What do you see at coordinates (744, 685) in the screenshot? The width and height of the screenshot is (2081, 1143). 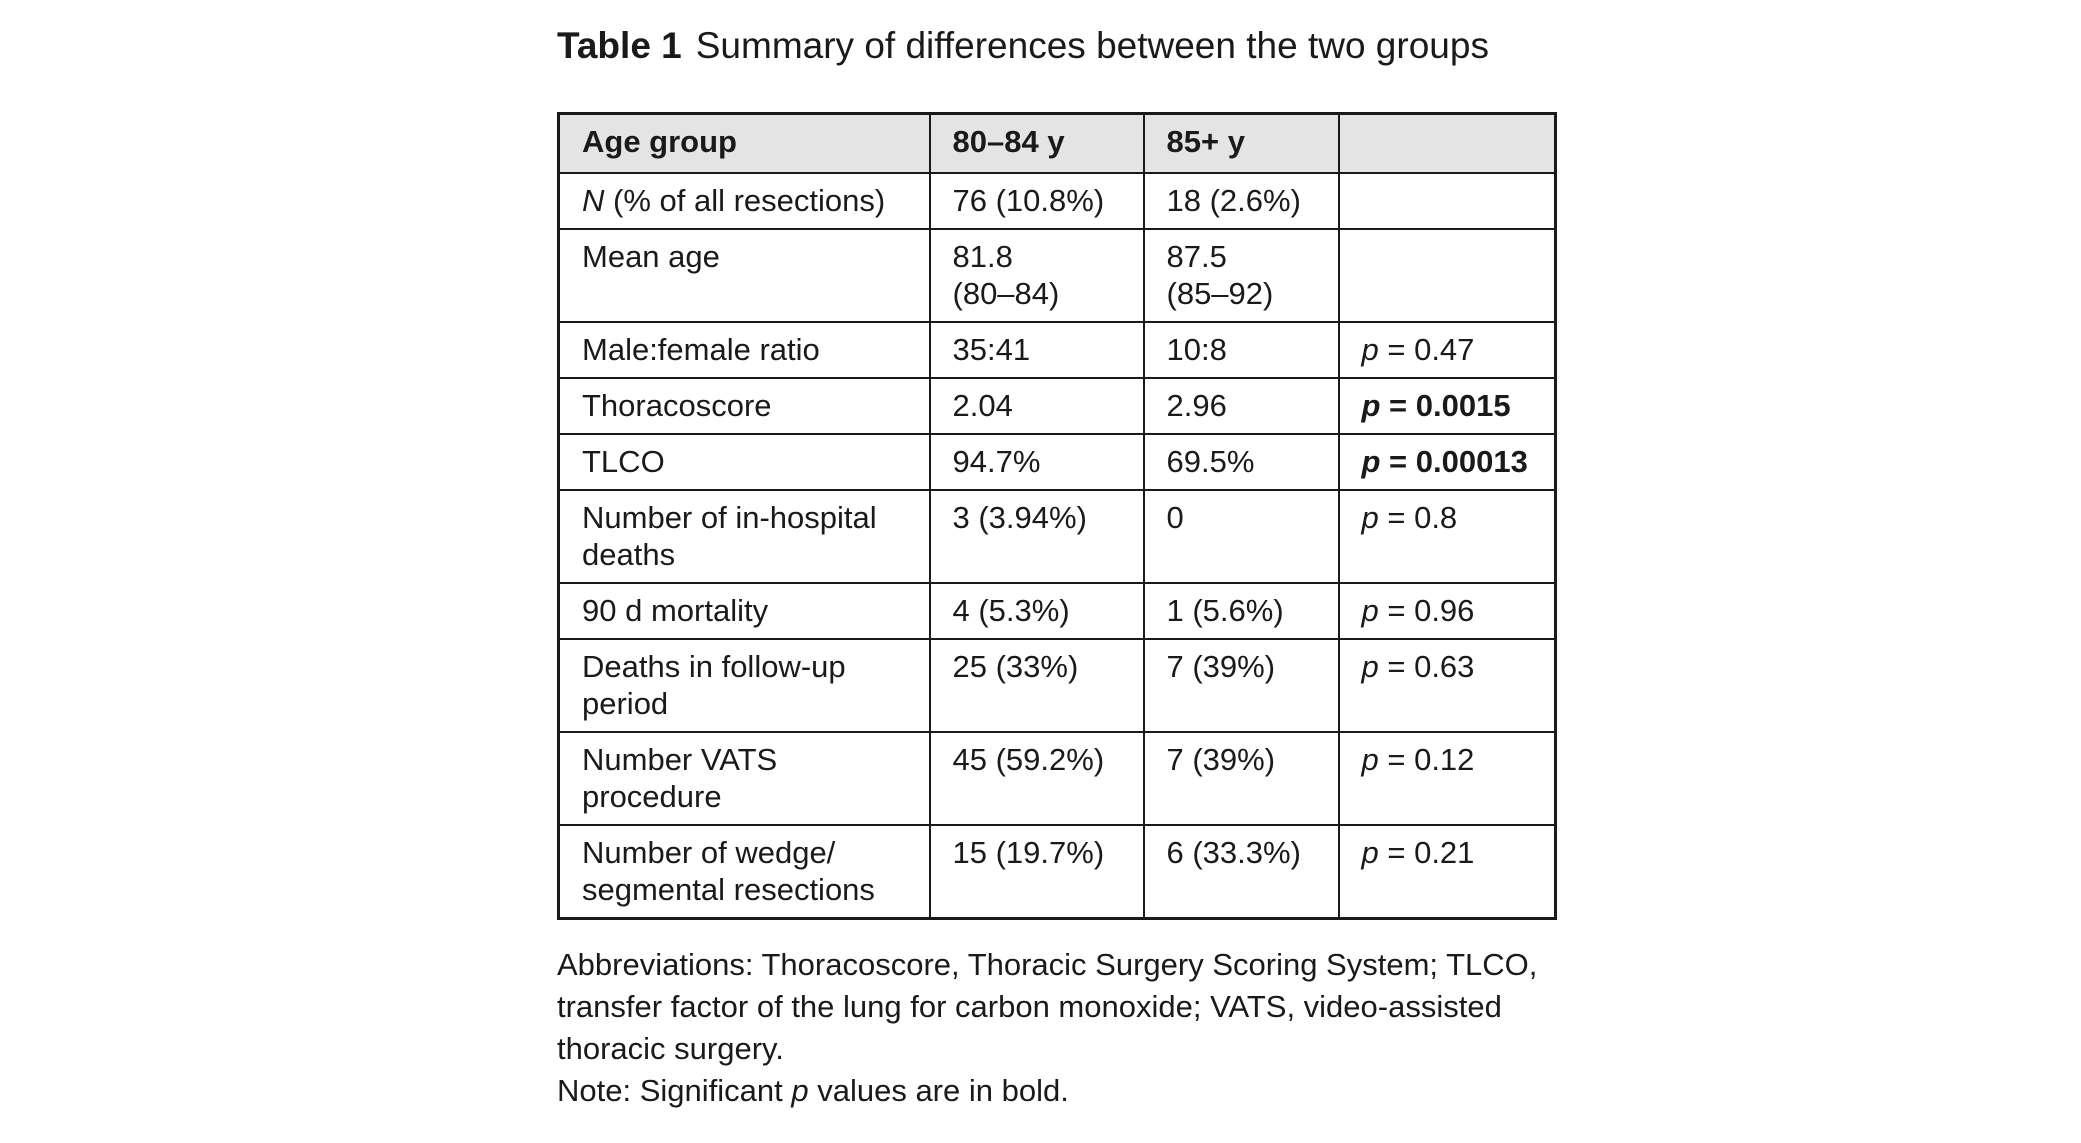 I see `row-label: Deaths in follow-up period` at bounding box center [744, 685].